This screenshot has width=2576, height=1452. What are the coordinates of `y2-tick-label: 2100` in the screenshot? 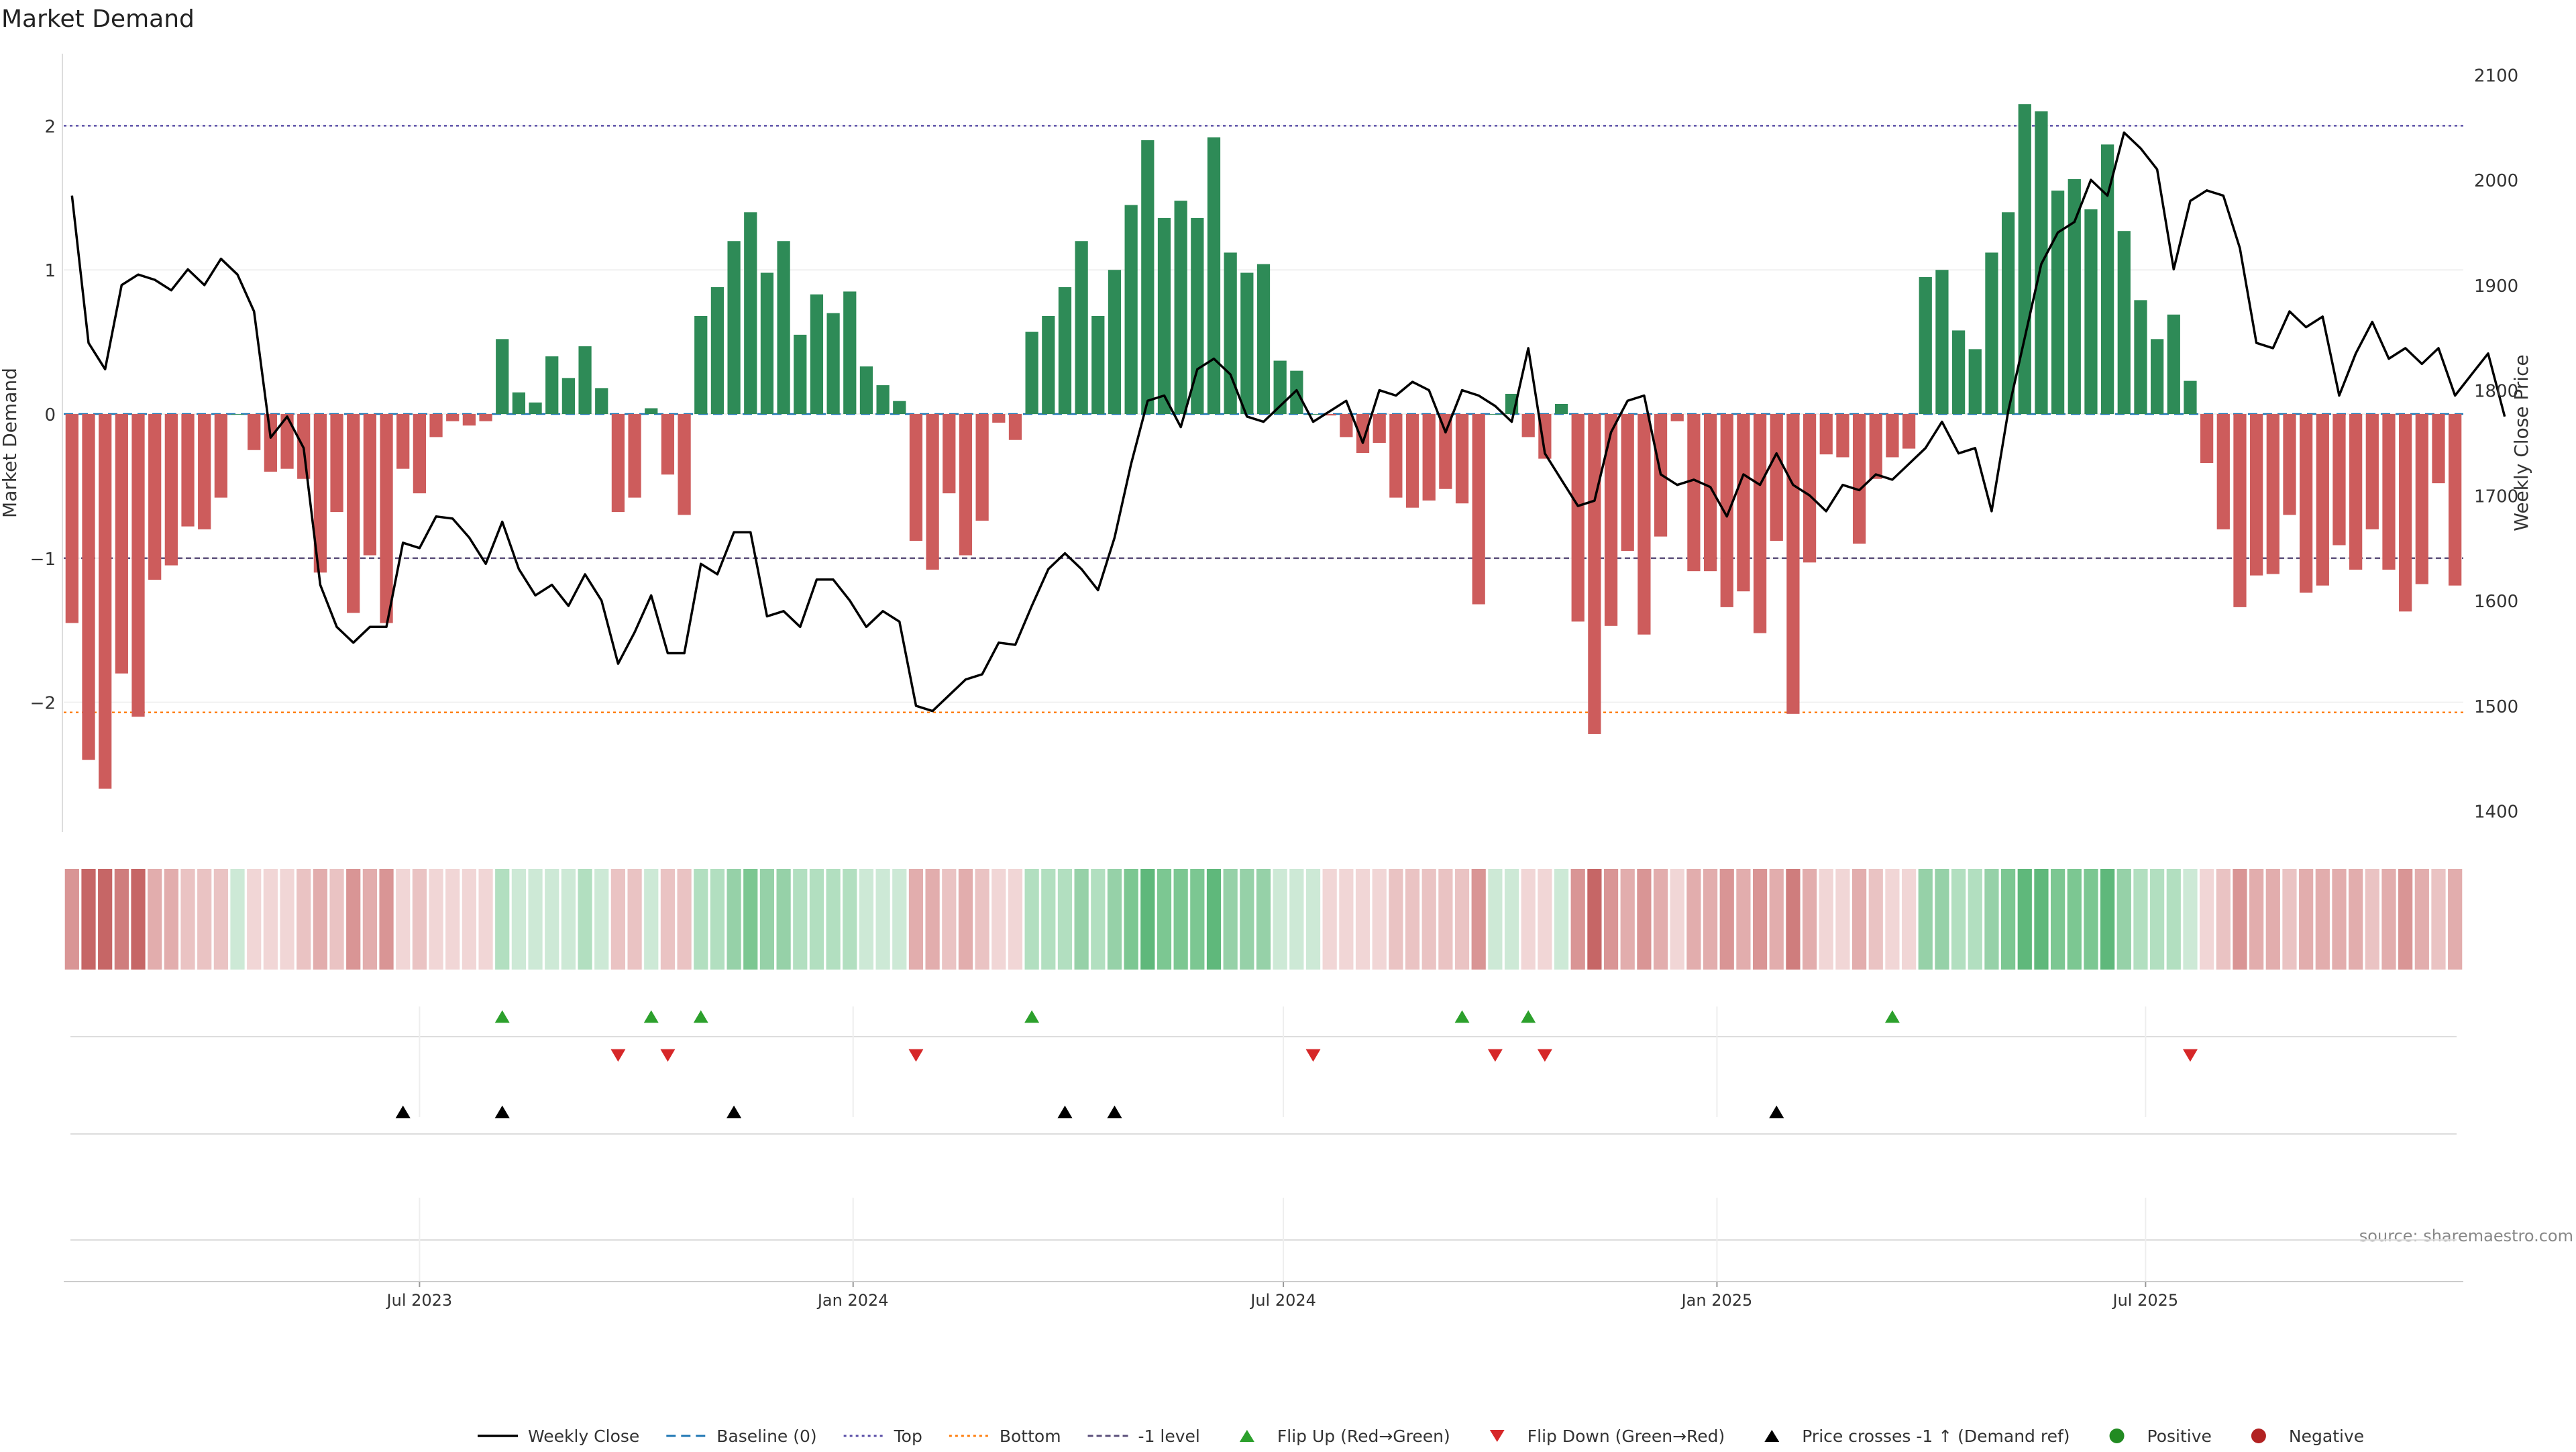 It's located at (2496, 76).